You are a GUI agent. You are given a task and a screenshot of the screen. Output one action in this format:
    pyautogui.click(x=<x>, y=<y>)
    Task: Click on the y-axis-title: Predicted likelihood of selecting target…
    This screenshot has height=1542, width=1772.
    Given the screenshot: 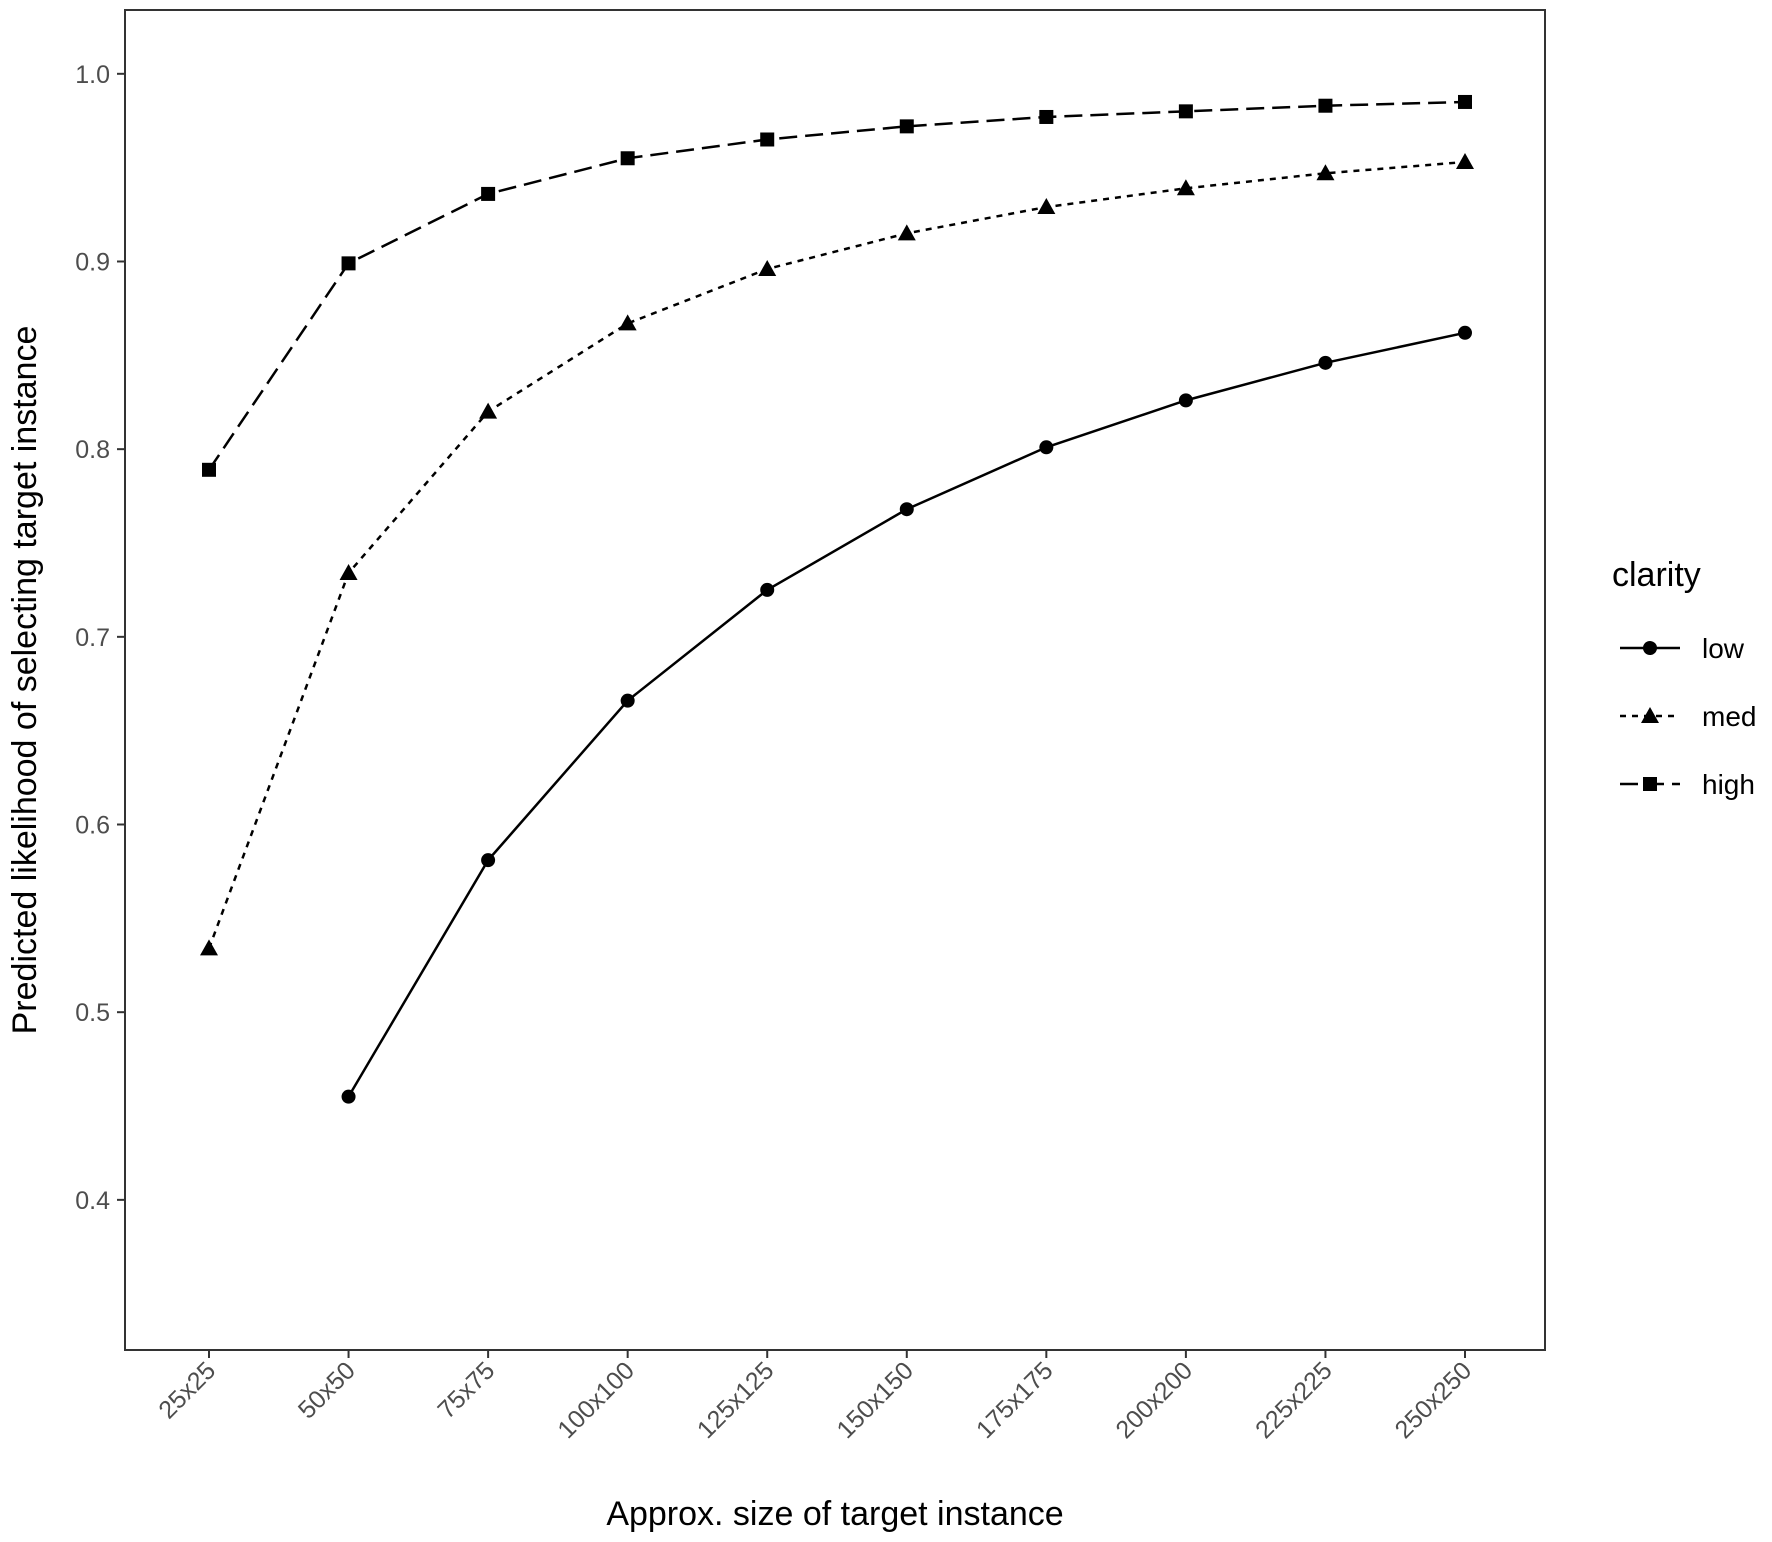 What is the action you would take?
    pyautogui.click(x=25, y=680)
    